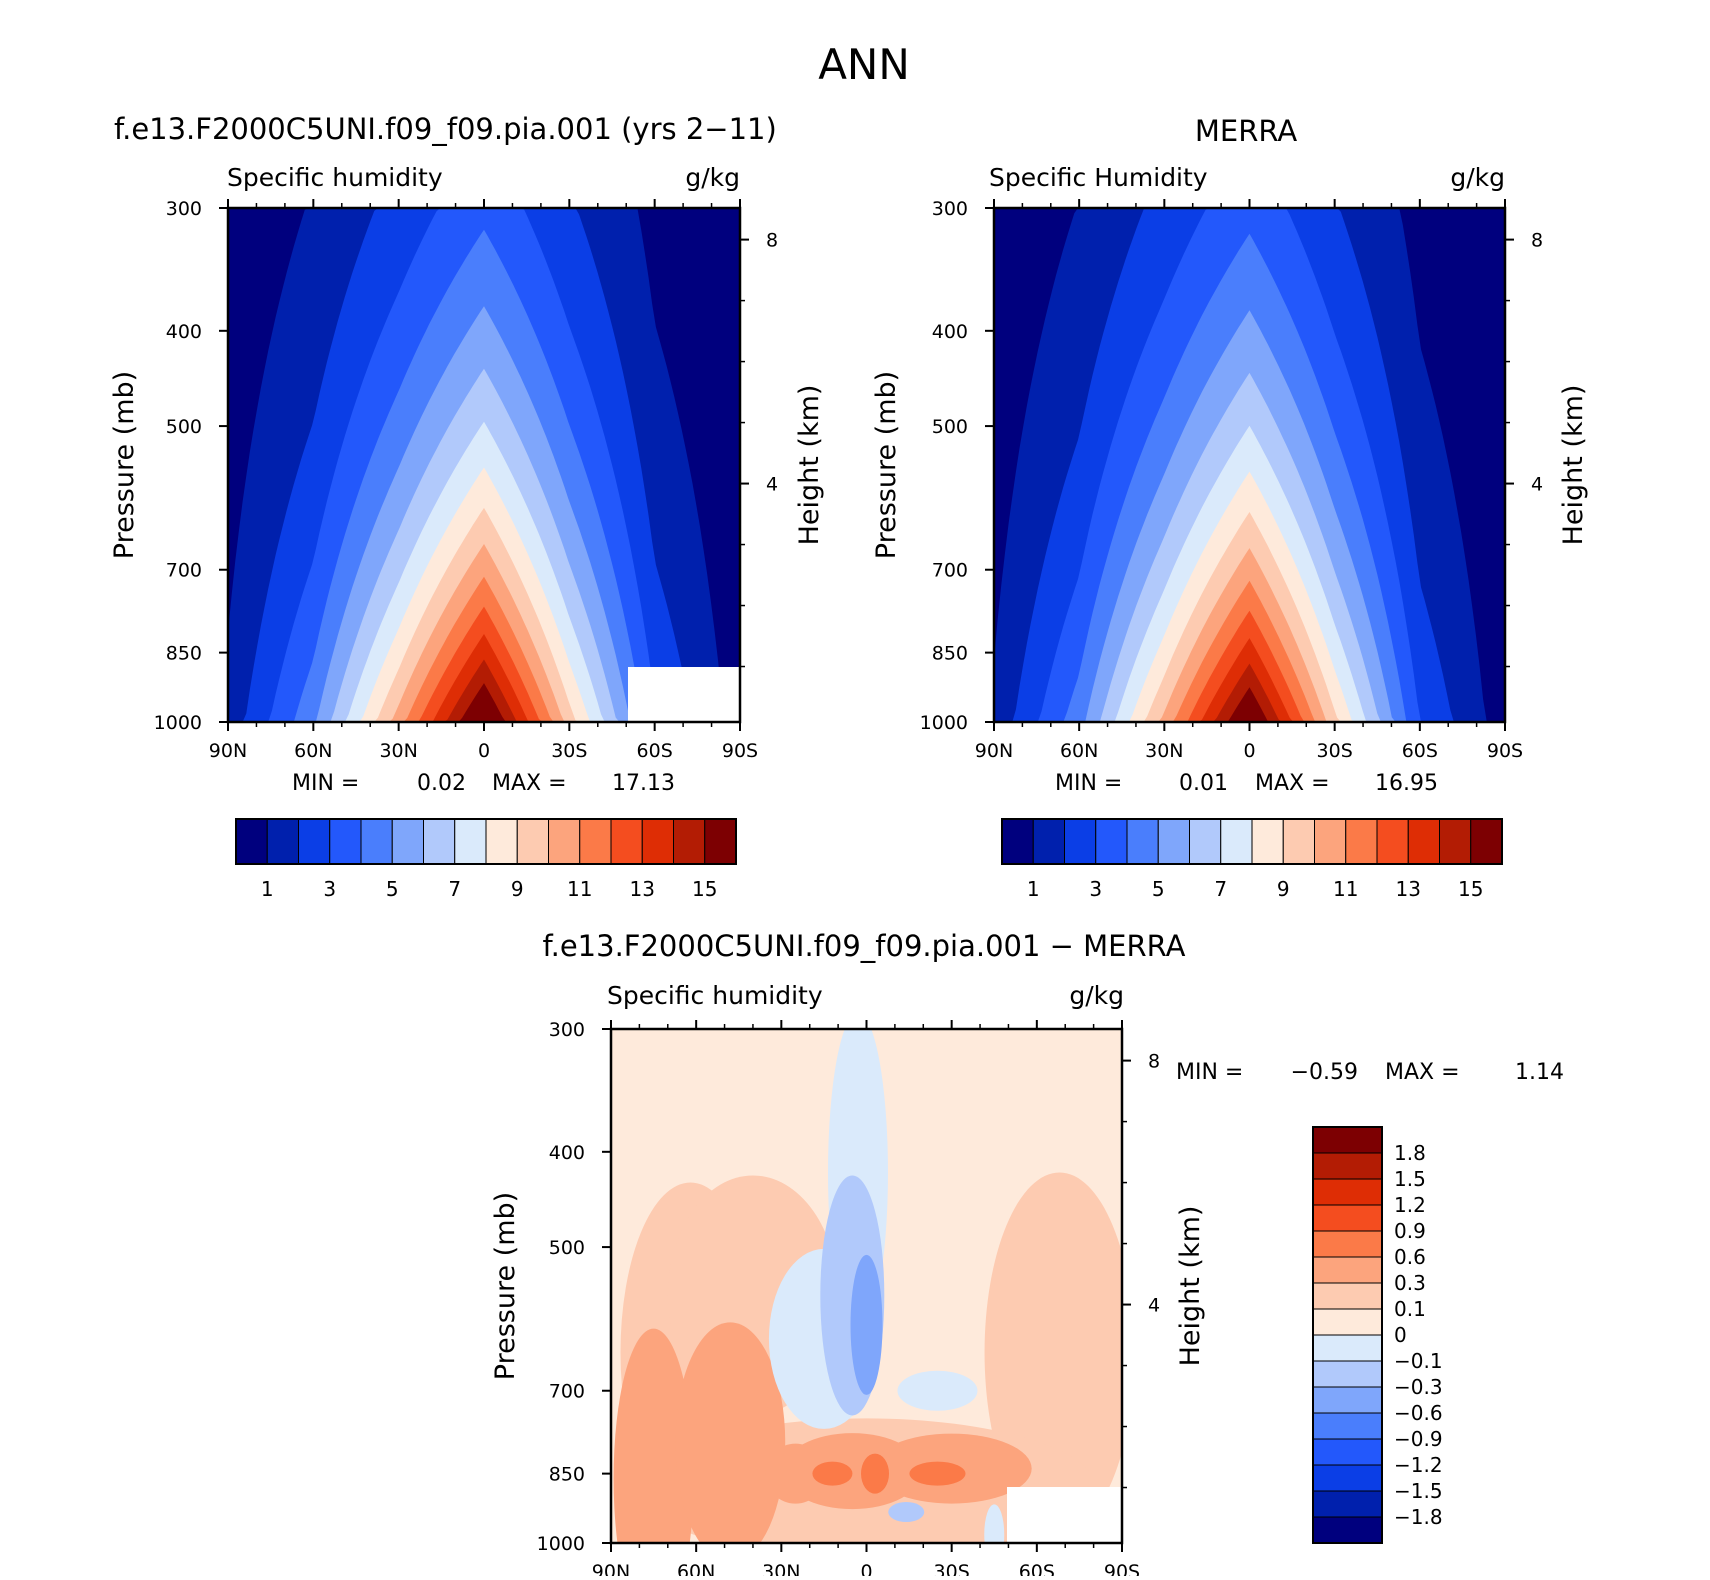 The image size is (1710, 1580). I want to click on x-tick-label: 90N, so click(994, 751).